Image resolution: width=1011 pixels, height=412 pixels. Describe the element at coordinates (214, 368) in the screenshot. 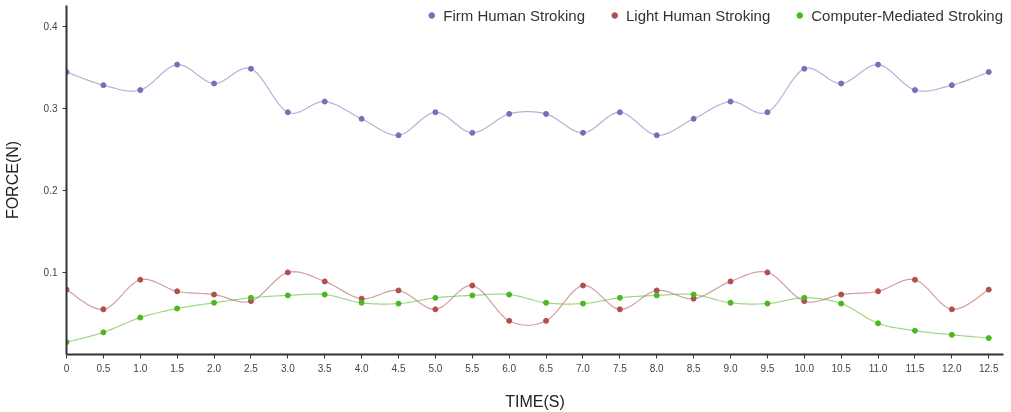

I see `x-tick-label: 2.0` at that location.